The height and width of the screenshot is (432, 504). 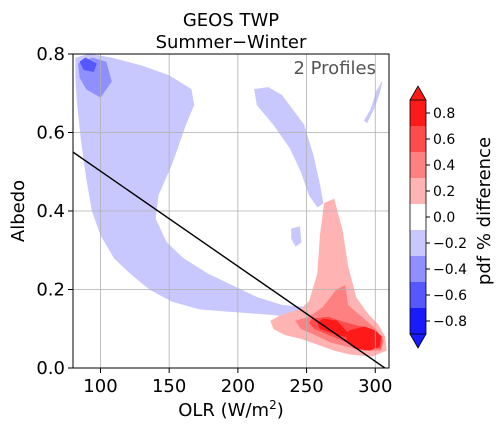 I want to click on colorbar: 0.8 0.6 0.4 0.2 0.0 −0.2 −0.4 −0.6 −0.8, so click(x=438, y=217).